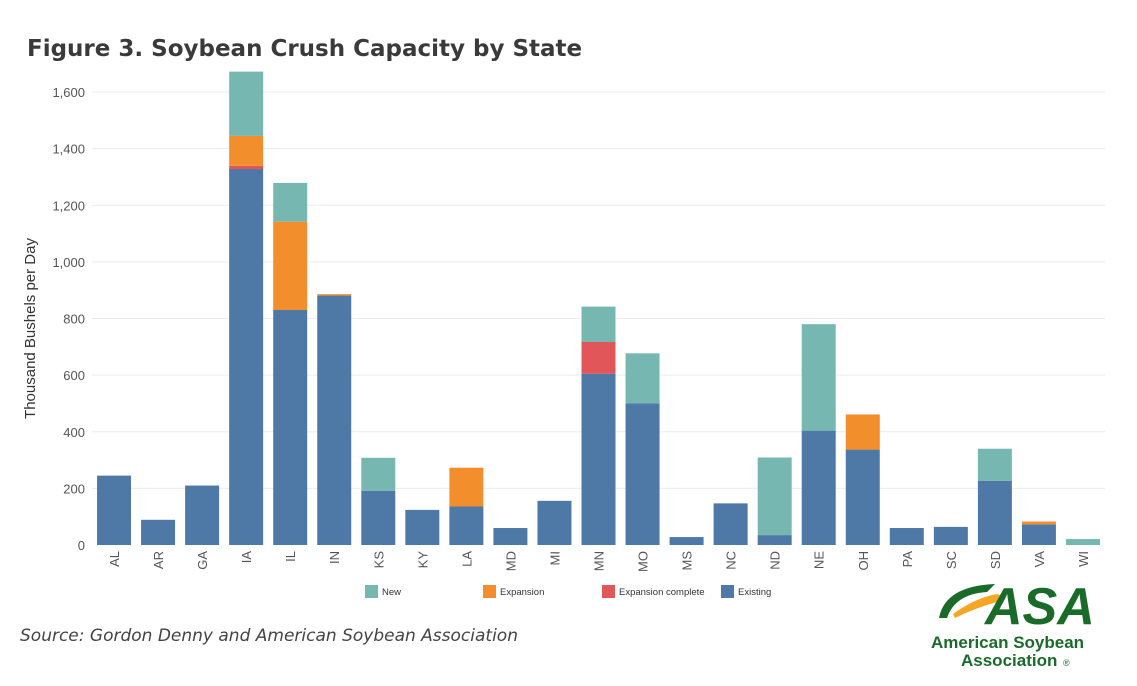  What do you see at coordinates (246, 167) in the screenshot?
I see `bar-IA-expansion-complete` at bounding box center [246, 167].